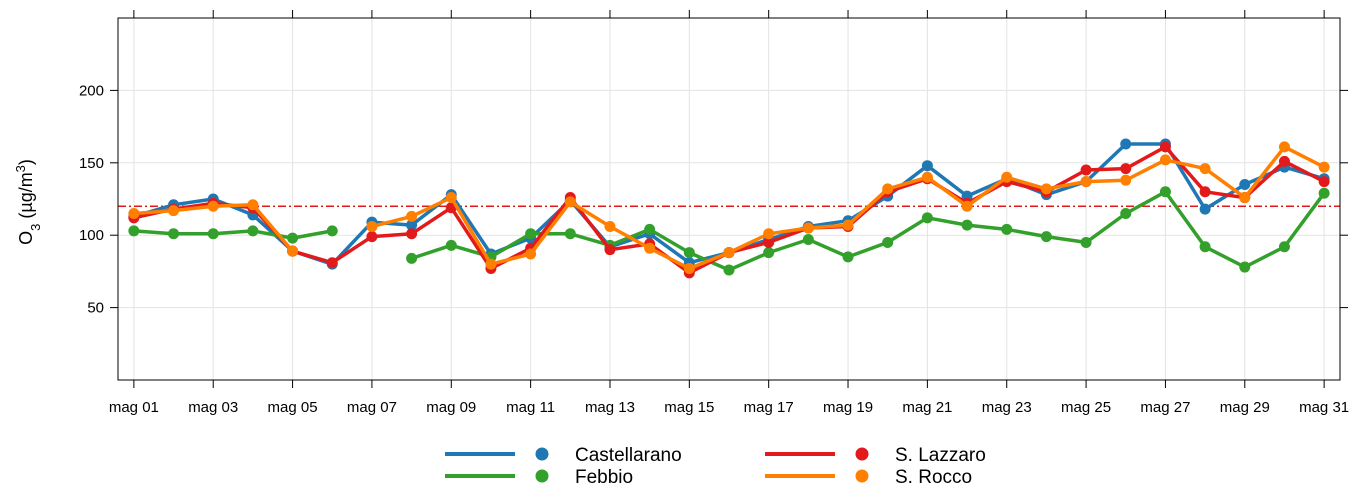  Describe the element at coordinates (91, 235) in the screenshot. I see `y-tick-label: 100` at that location.